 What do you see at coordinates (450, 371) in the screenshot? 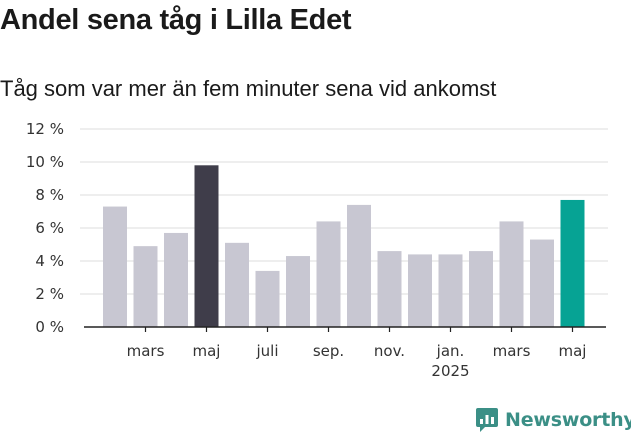
I see `x-tick-year-label: 2025` at bounding box center [450, 371].